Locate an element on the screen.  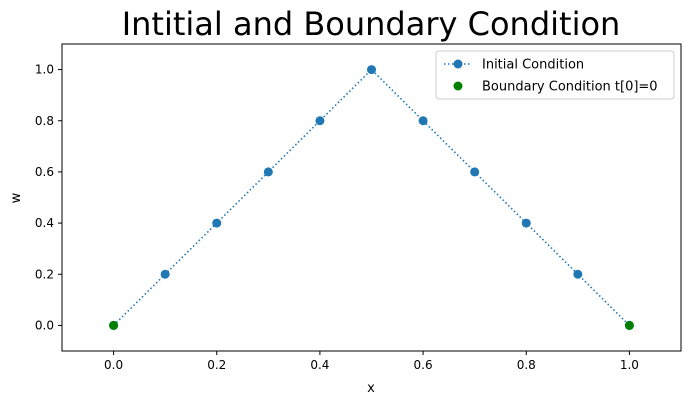
y-tick-label: 0.8 is located at coordinates (44, 121).